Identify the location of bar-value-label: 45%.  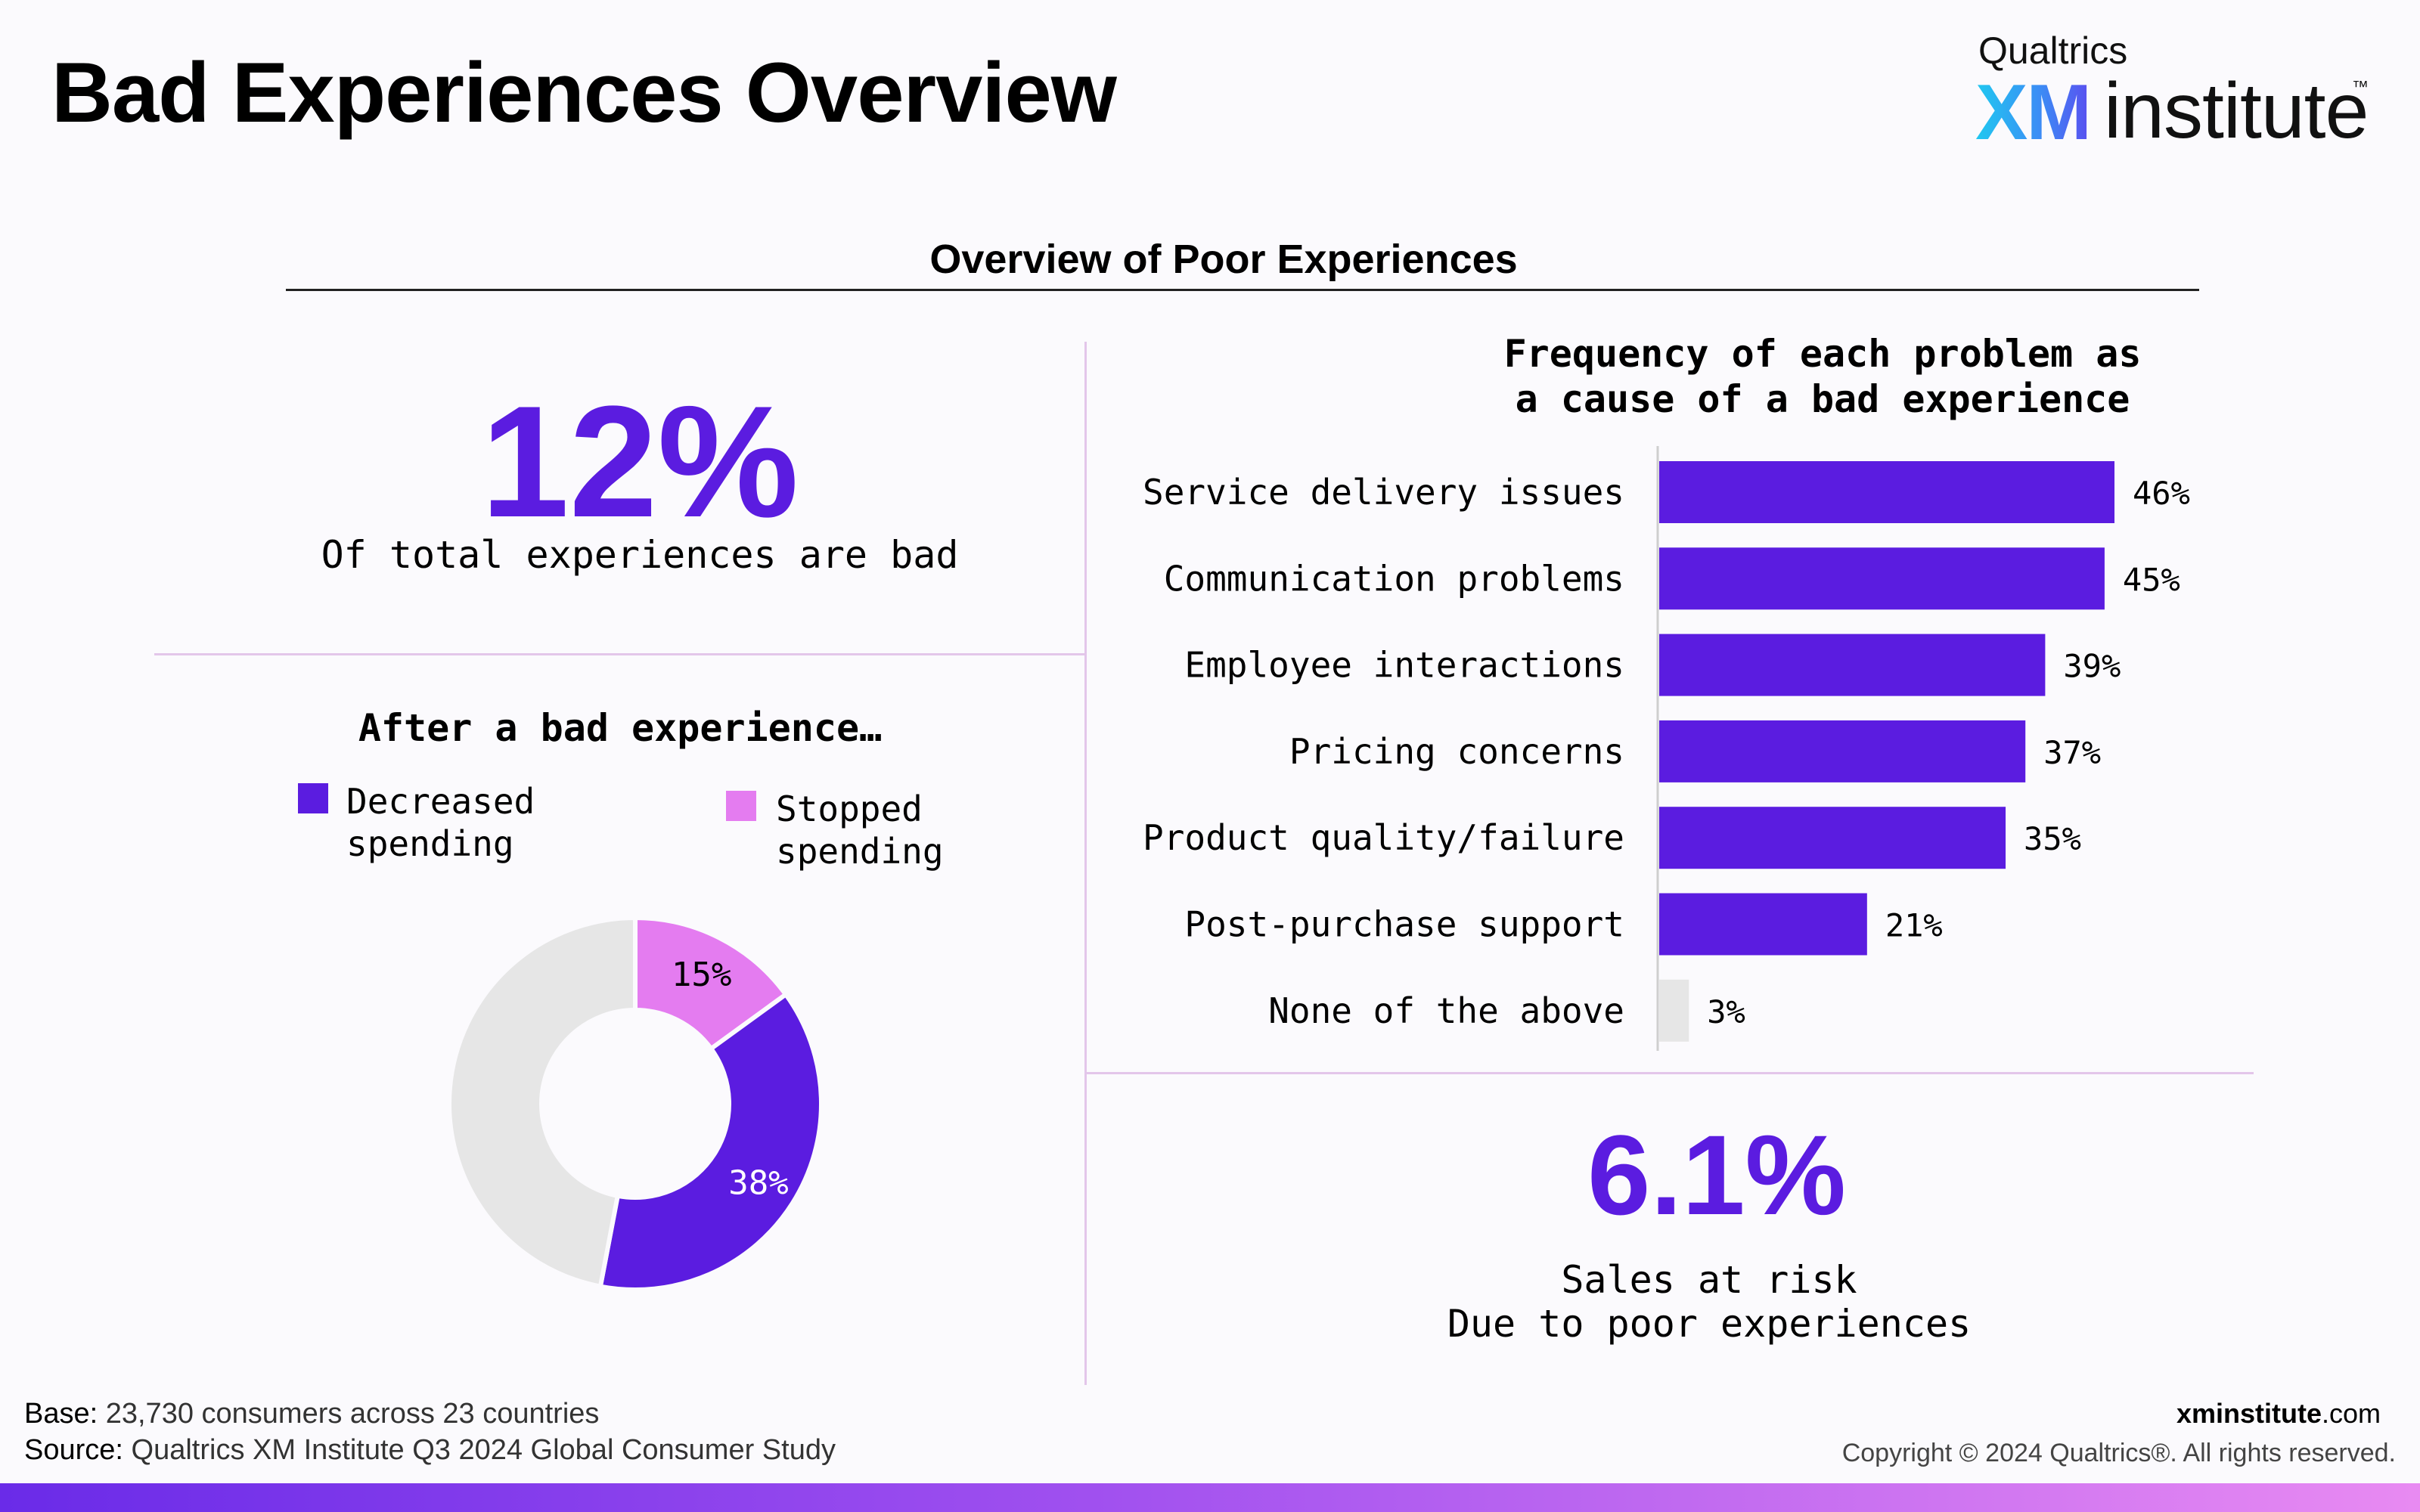
(2151, 579).